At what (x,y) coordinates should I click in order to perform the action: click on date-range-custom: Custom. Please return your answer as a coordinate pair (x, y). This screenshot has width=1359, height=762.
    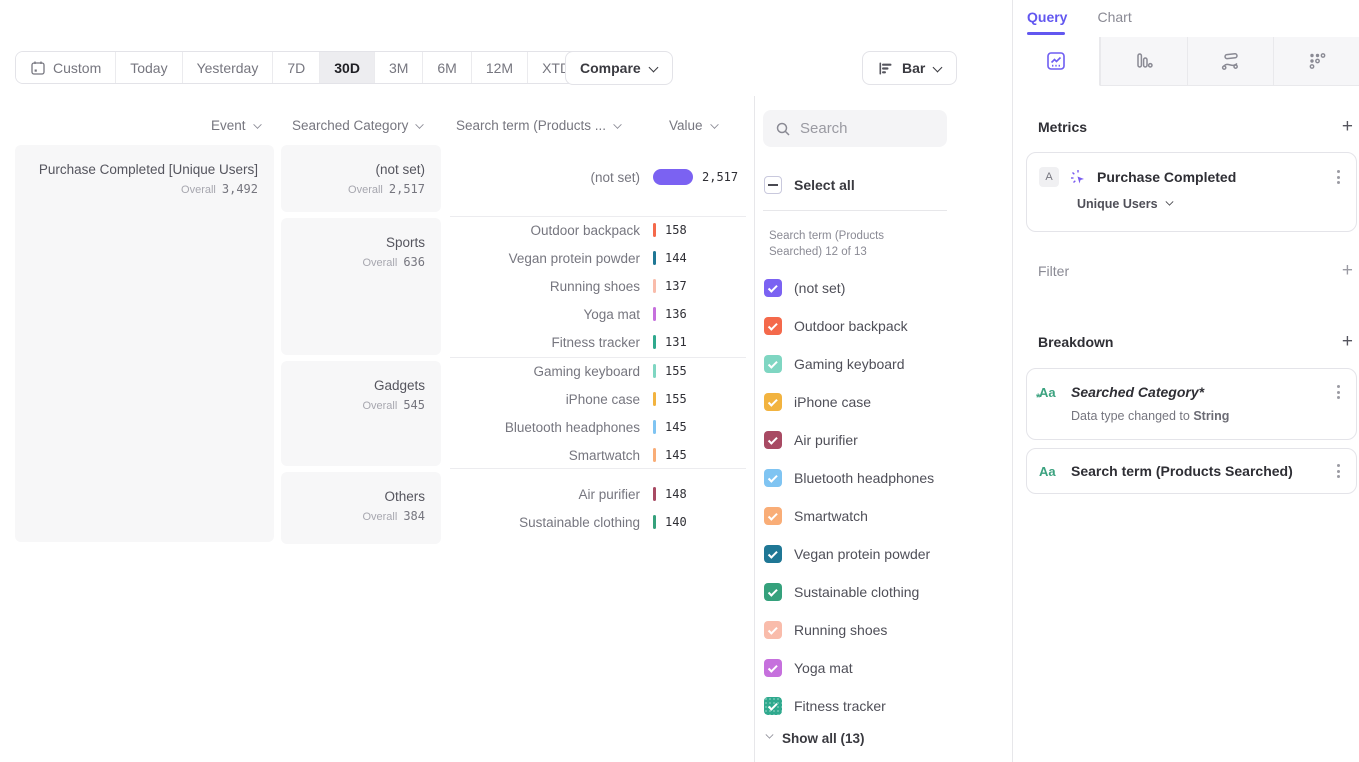
    Looking at the image, I should click on (66, 67).